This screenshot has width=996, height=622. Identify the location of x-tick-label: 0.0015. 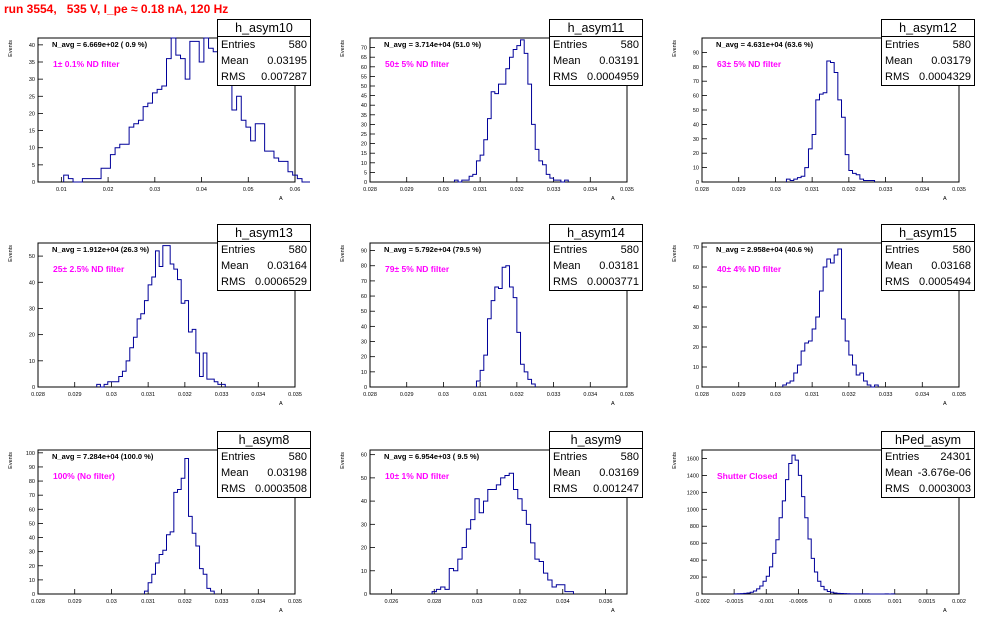
(926, 602).